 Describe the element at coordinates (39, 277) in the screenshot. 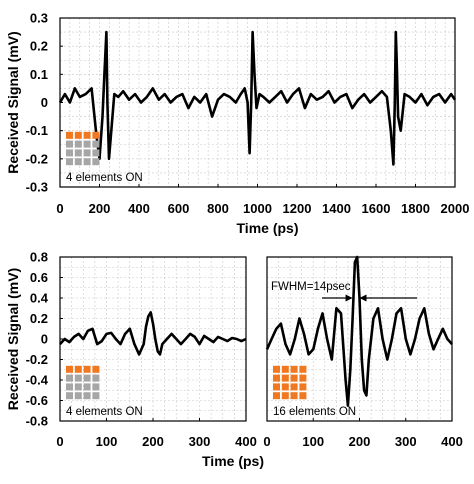

I see `y-tick-label: 0.6` at that location.